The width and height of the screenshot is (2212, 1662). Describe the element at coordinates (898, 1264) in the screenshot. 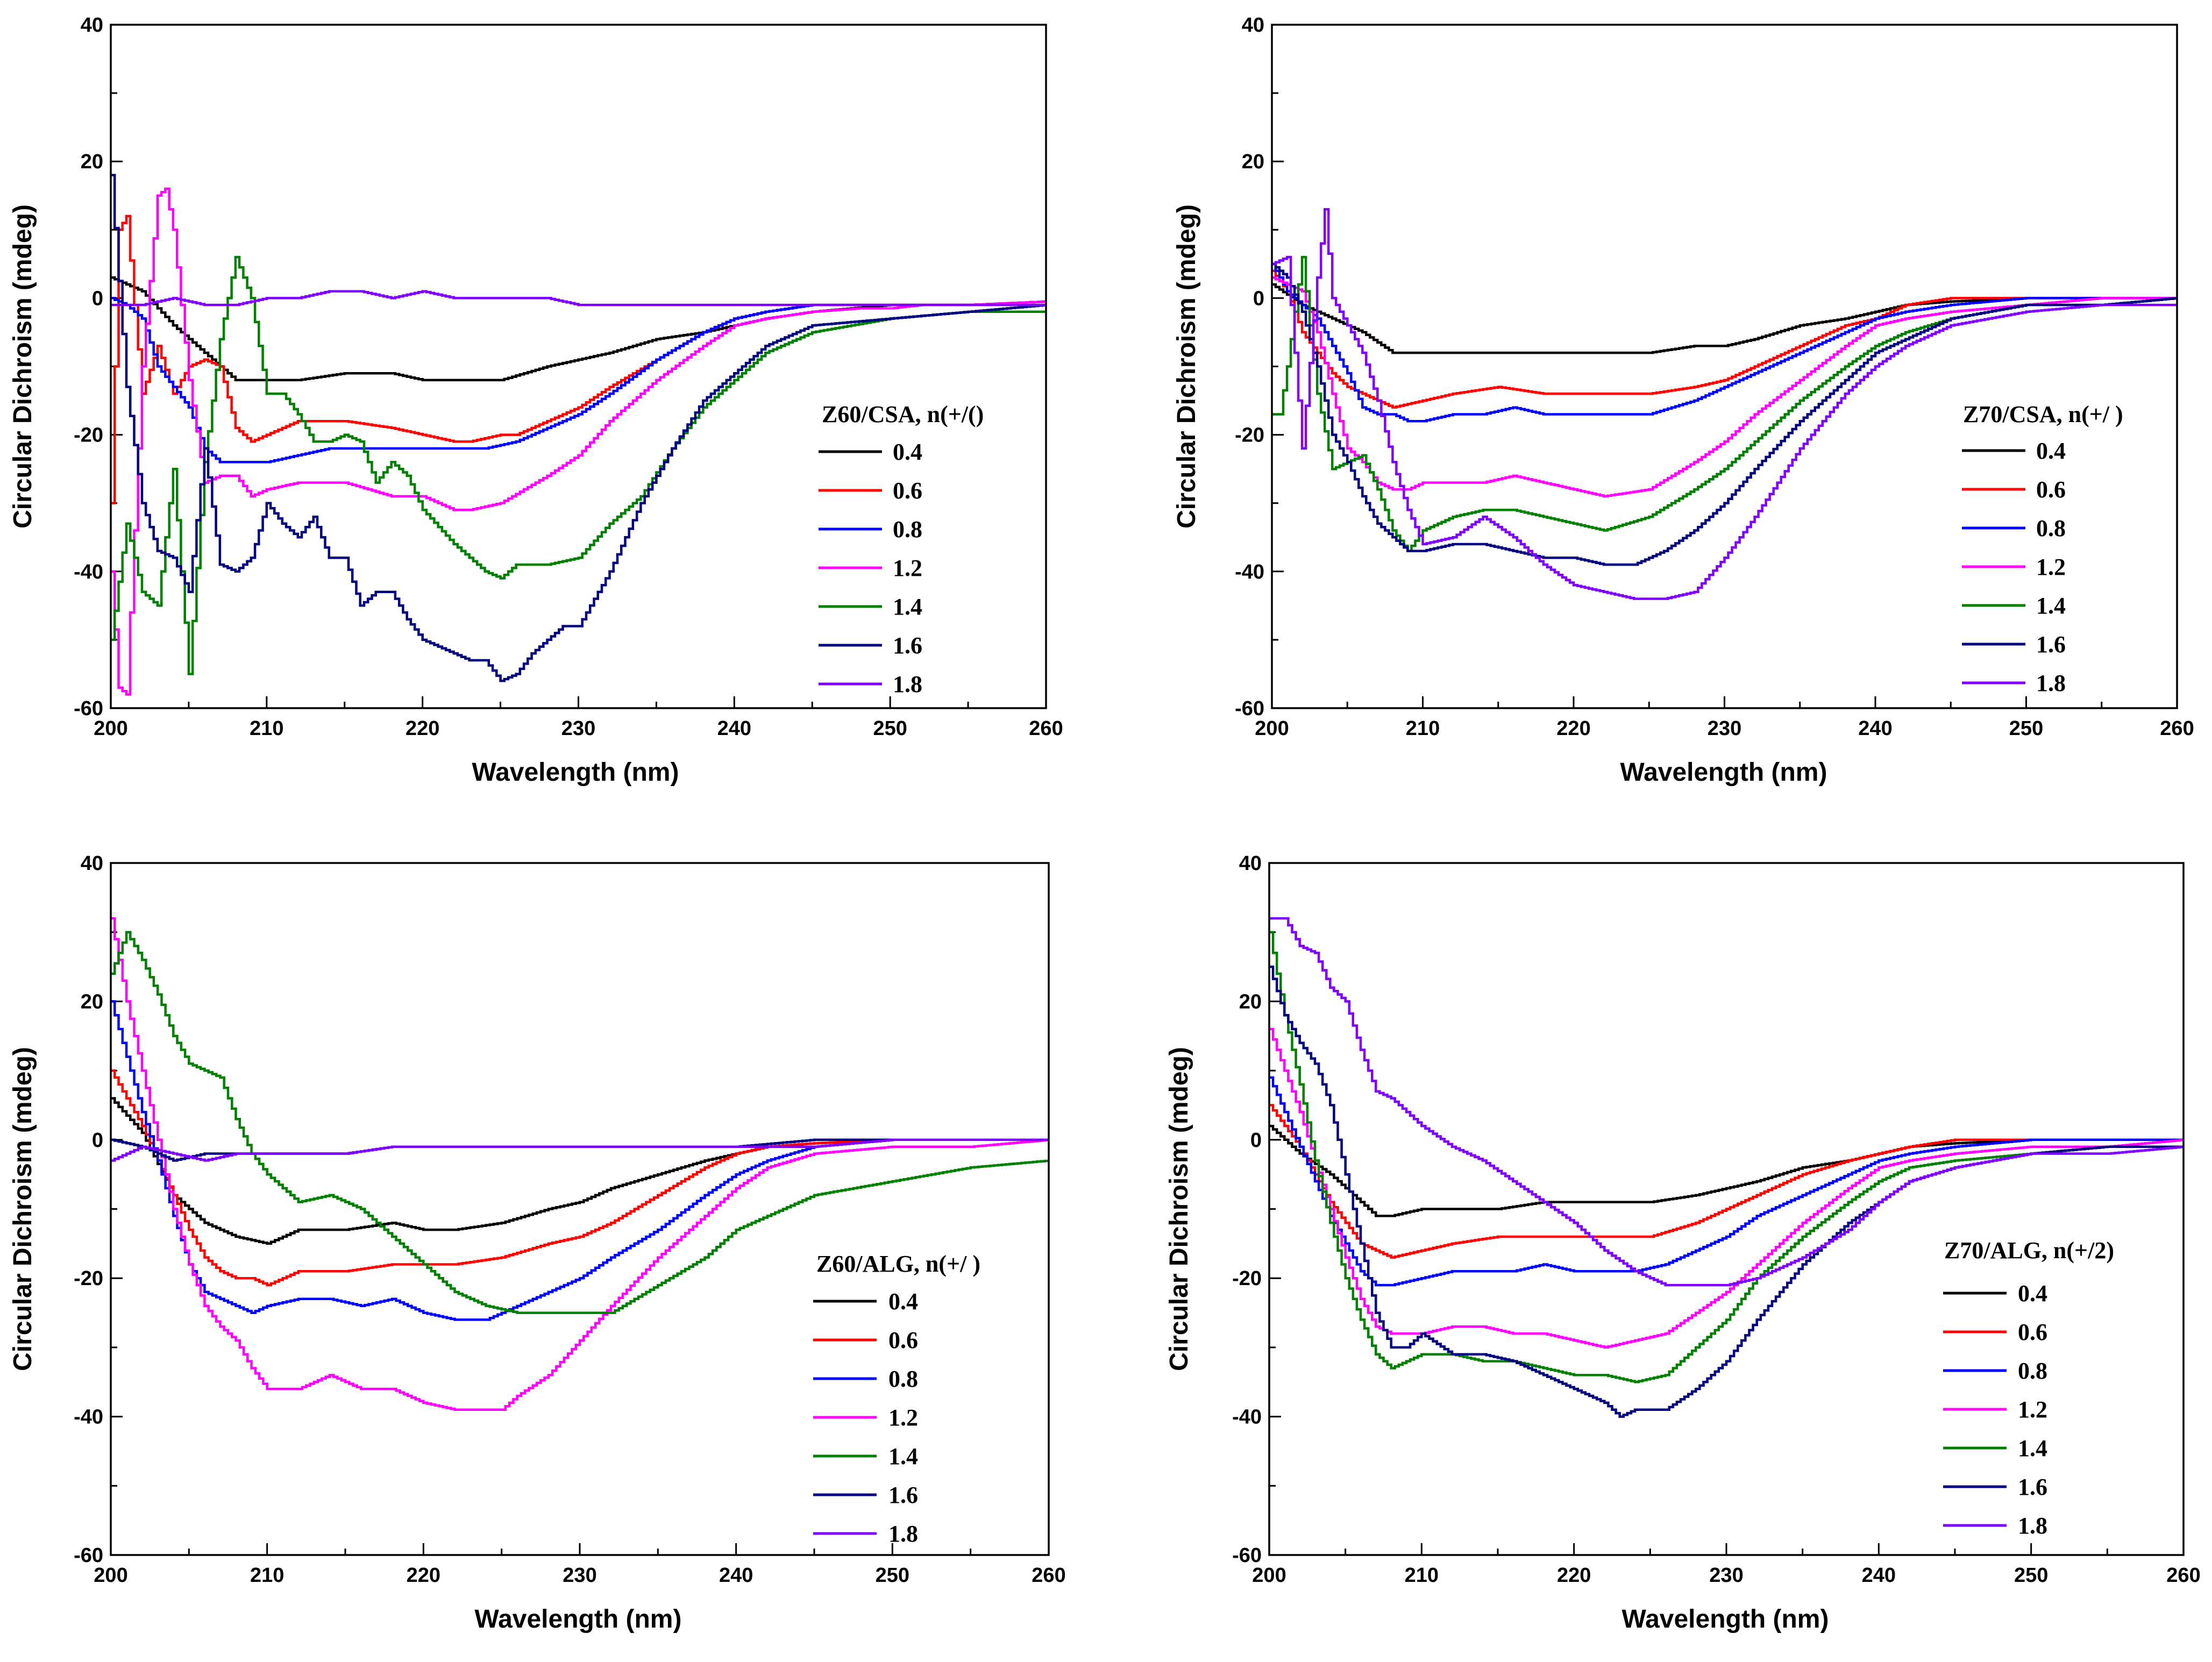

I see `legend-title: Z60/ALG, n(+/ )` at that location.